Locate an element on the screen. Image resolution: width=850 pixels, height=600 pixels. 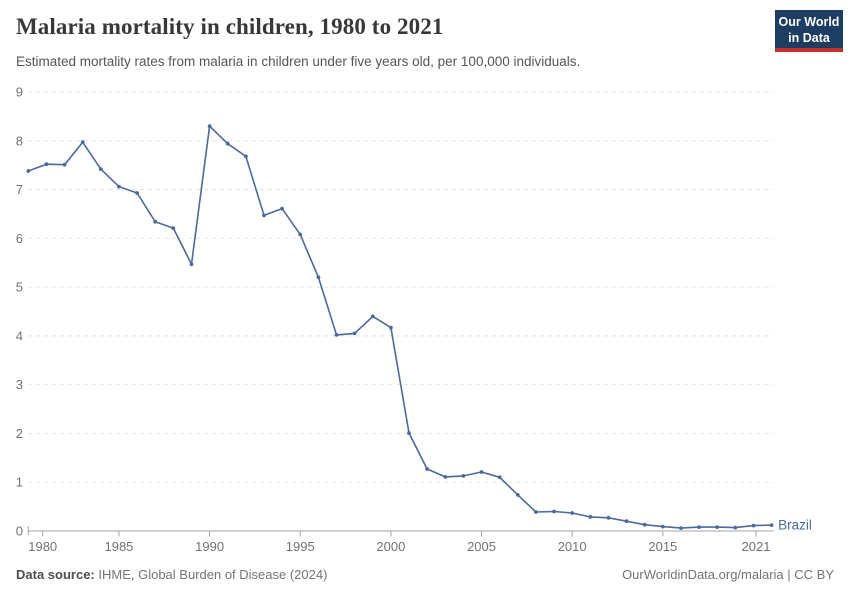
y-tick-label: 2 is located at coordinates (19, 433).